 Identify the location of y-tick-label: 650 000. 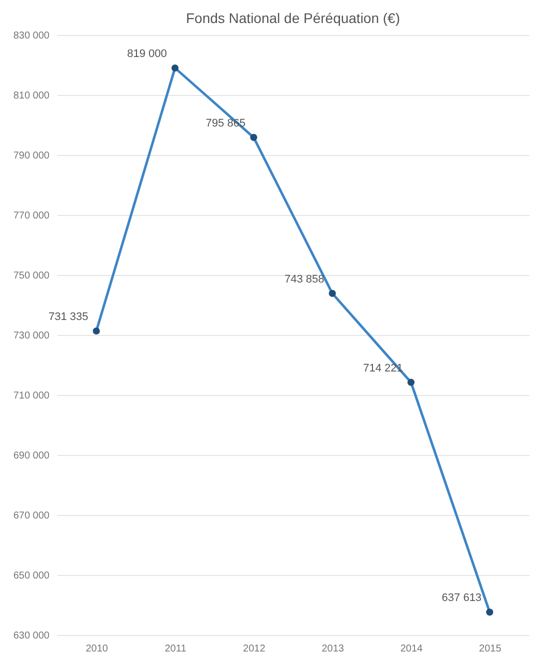
(31, 576).